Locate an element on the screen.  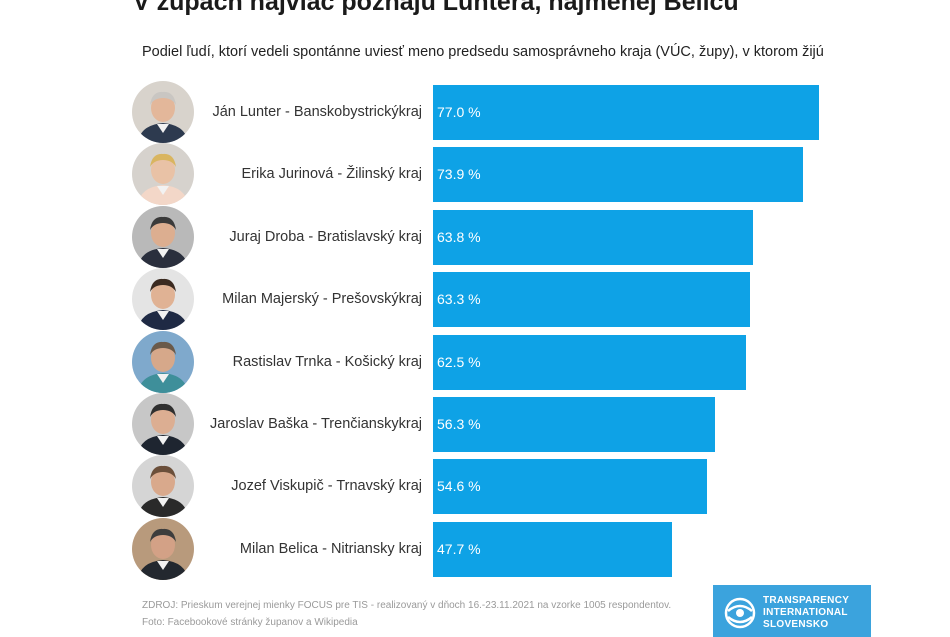
bar-value-label: 63.8 % is located at coordinates (459, 237).